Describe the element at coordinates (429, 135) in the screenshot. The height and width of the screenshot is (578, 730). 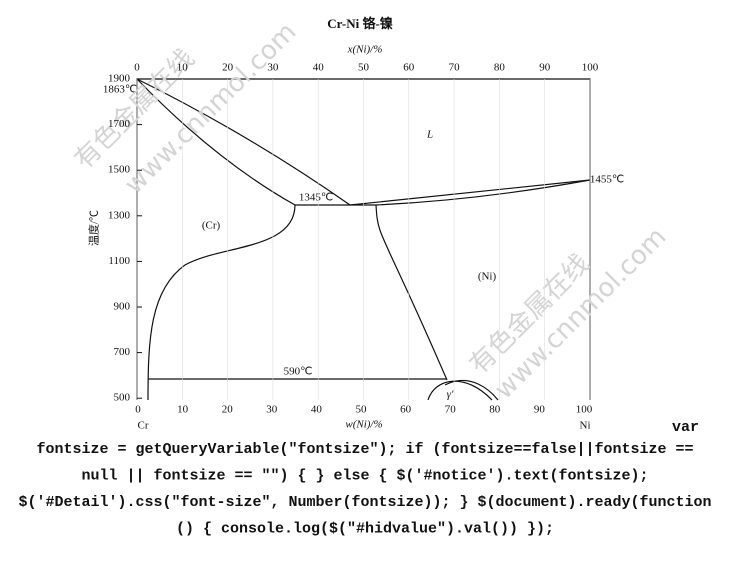
I see `annotation: L` at that location.